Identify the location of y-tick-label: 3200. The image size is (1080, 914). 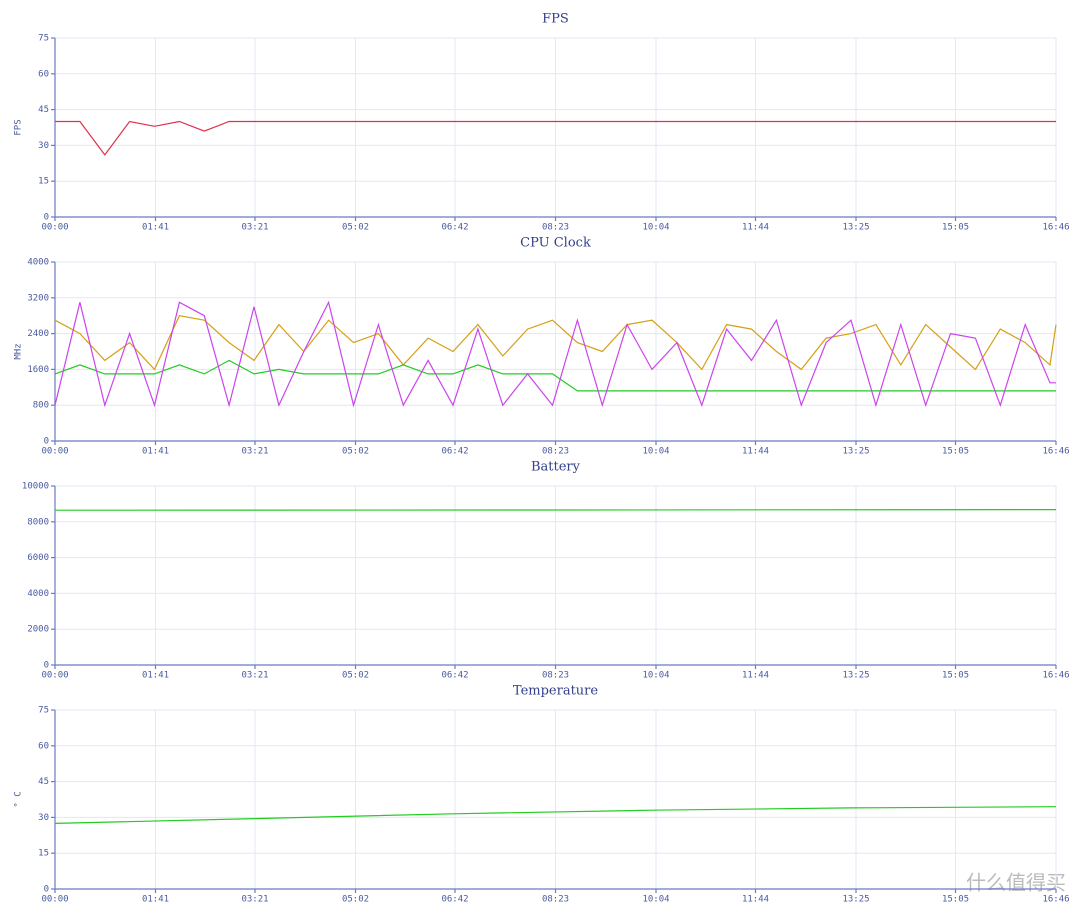
(38, 298).